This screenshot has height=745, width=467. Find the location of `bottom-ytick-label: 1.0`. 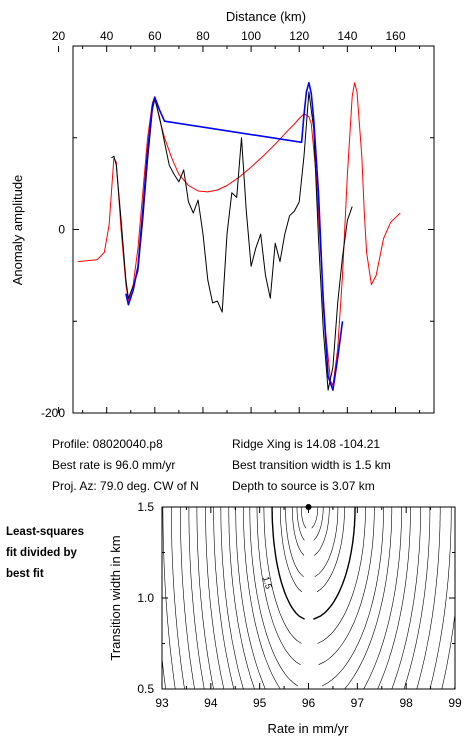

bottom-ytick-label: 1.0 is located at coordinates (145, 598).